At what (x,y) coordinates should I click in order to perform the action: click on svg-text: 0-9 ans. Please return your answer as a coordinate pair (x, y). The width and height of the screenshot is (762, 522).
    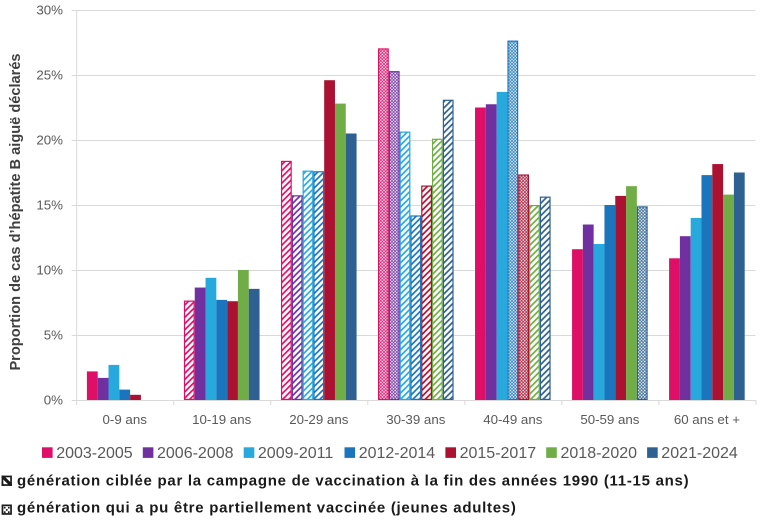
    Looking at the image, I should click on (125, 419).